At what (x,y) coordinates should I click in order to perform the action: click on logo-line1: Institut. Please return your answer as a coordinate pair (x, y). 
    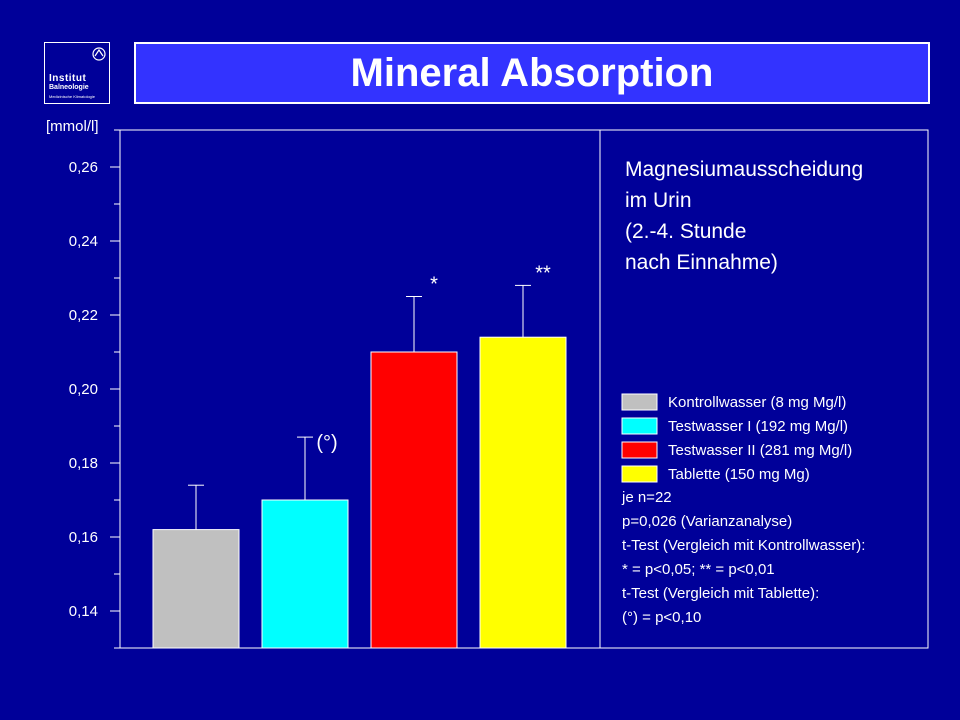
    Looking at the image, I should click on (68, 78).